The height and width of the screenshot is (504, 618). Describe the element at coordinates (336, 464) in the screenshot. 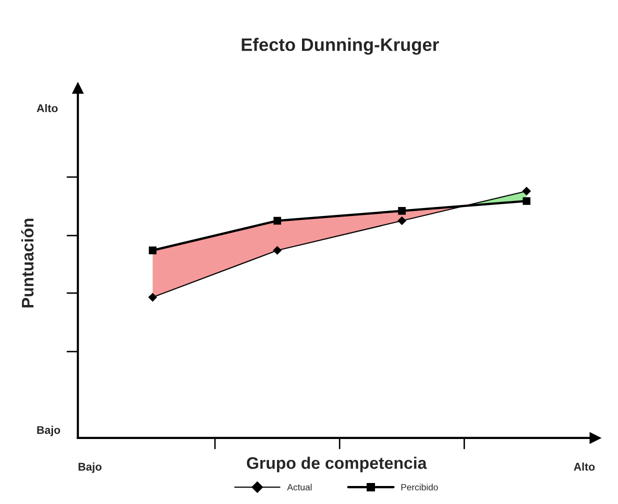

I see `x-axis-title: Grupo de competencia` at that location.